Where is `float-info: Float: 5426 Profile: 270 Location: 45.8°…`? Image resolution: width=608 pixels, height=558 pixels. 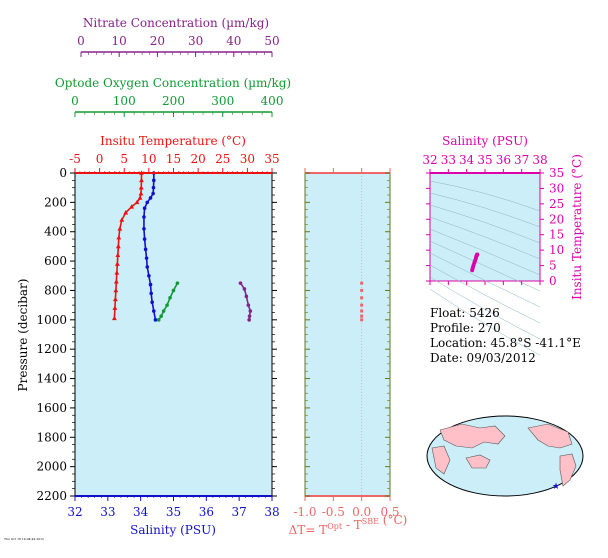 float-info: Float: 5426 Profile: 270 Location: 45.8°… is located at coordinates (505, 335).